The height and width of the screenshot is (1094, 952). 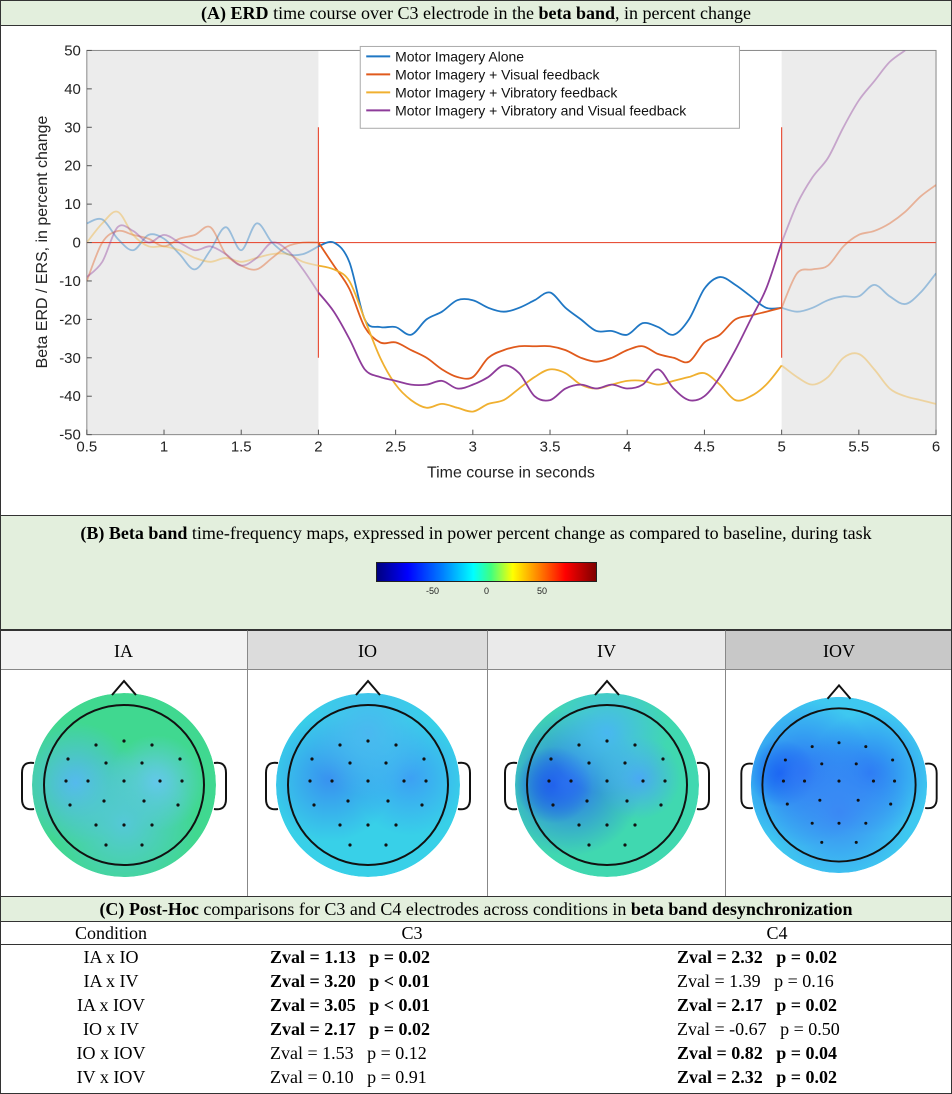 What do you see at coordinates (412, 933) in the screenshot?
I see `header-c3: C3` at bounding box center [412, 933].